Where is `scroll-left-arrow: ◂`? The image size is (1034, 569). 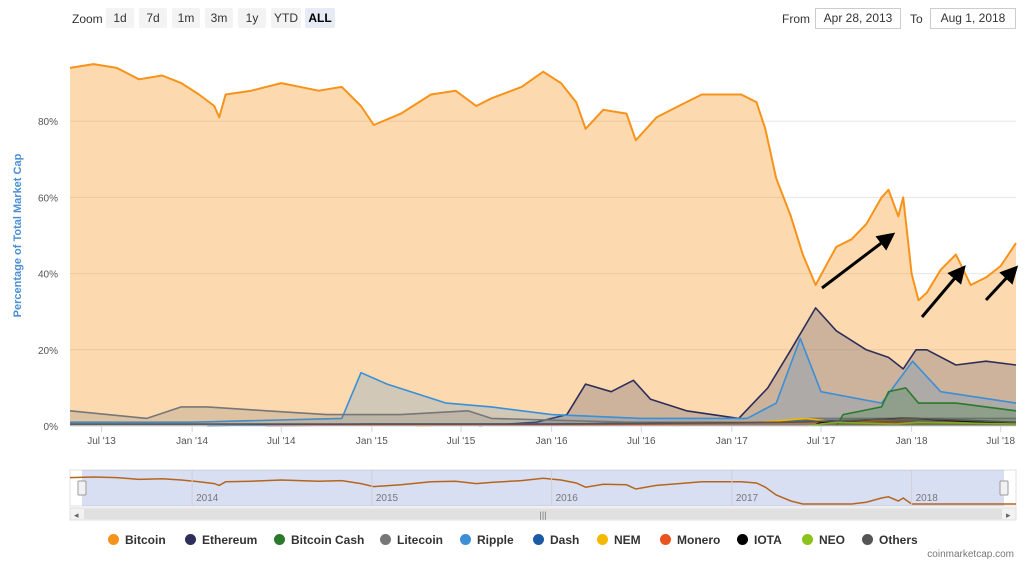 scroll-left-arrow: ◂ is located at coordinates (76, 515).